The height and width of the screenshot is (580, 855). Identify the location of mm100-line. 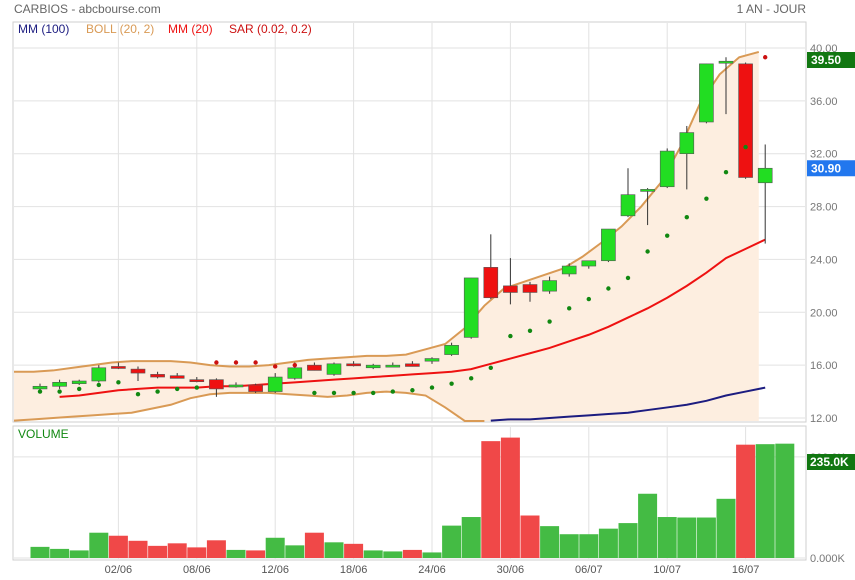
(628, 404).